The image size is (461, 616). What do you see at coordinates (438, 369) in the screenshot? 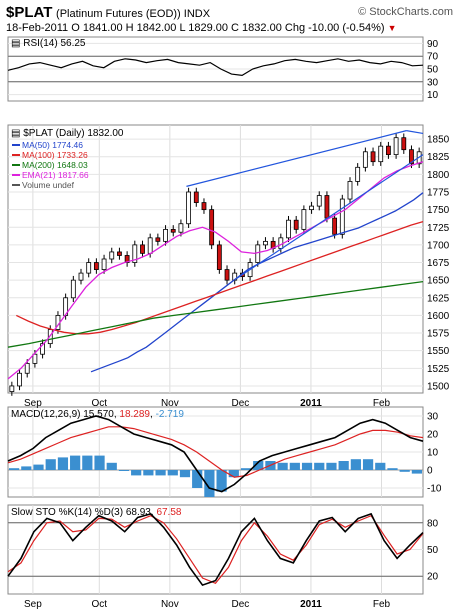
I see `price-tick-label: 1525` at bounding box center [438, 369].